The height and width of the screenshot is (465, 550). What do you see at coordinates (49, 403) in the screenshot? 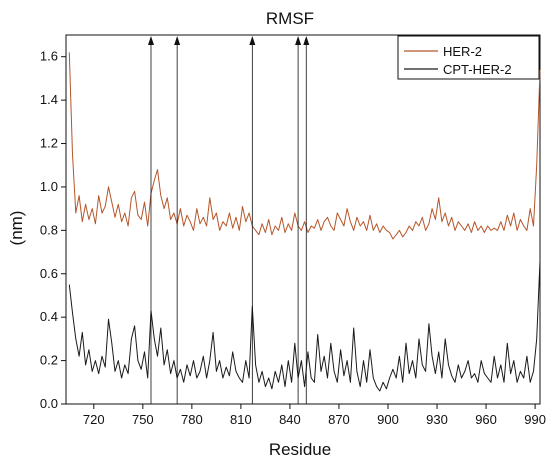
I see `y-tick-label: 0.0` at bounding box center [49, 403].